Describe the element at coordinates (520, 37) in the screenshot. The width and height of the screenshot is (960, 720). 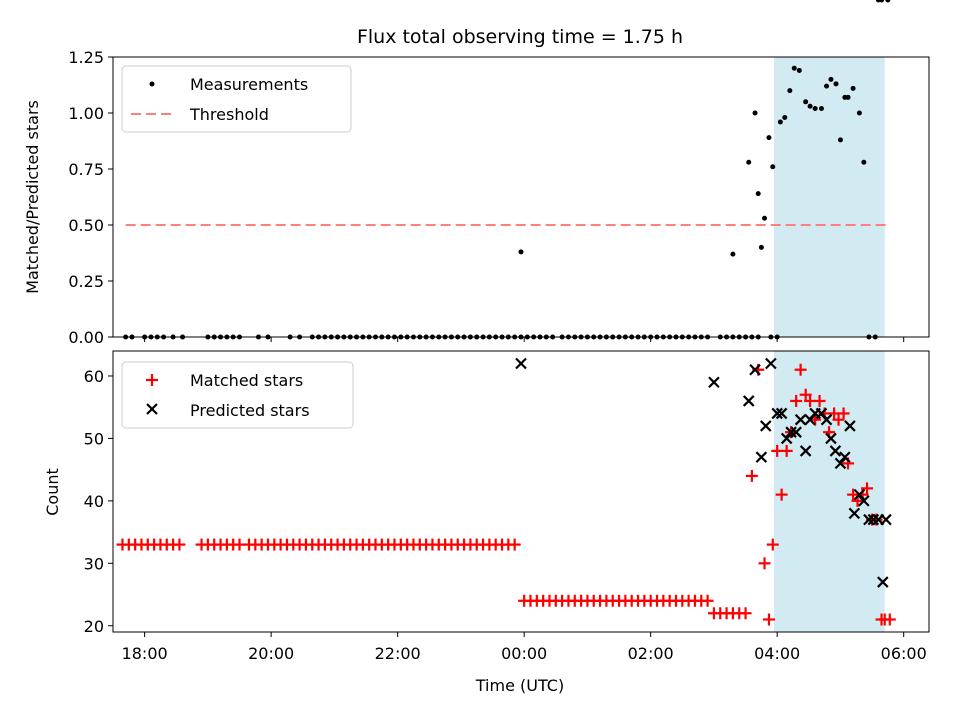
I see `figure-title: Flux total observing time = 1.75 h` at that location.